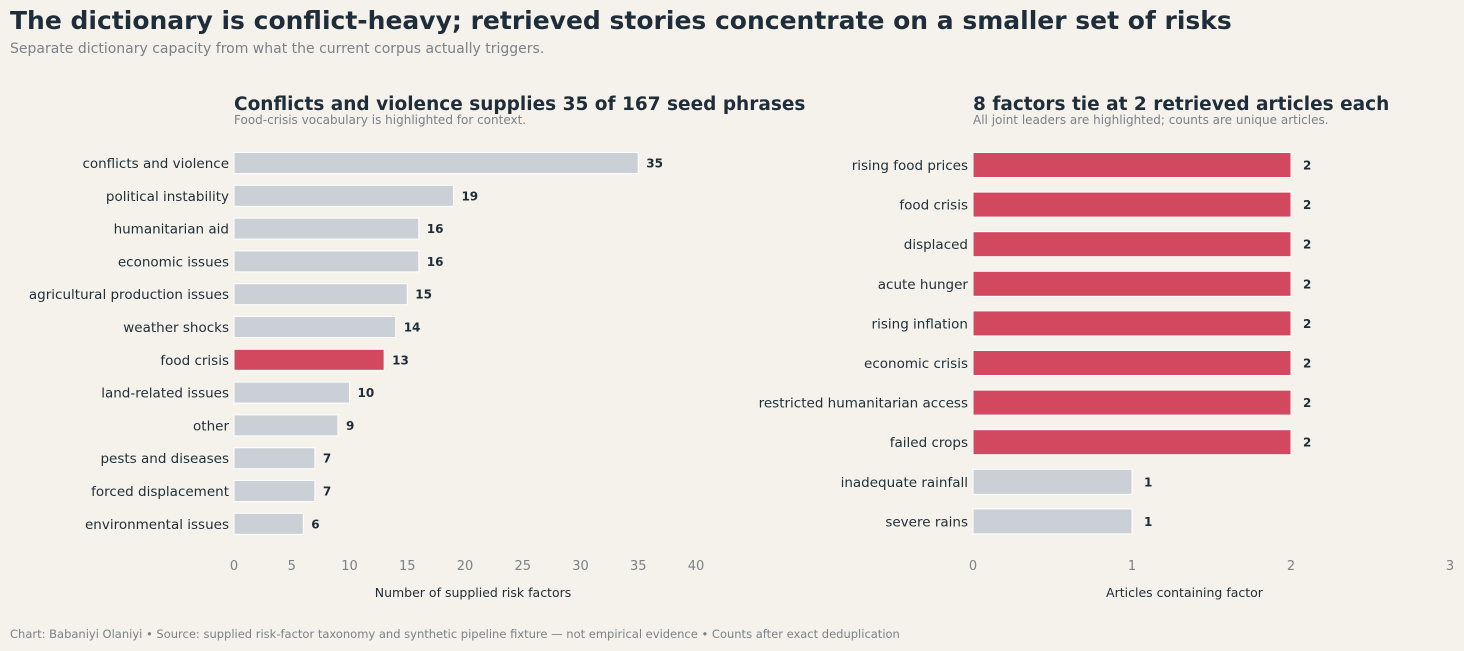  I want to click on category-label: economic issues, so click(173, 262).